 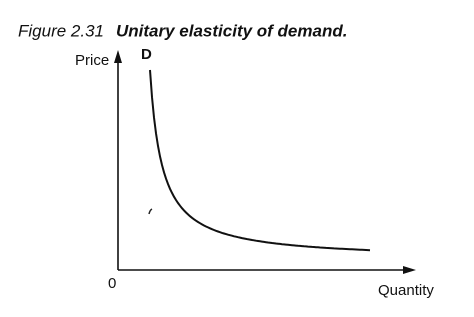 I want to click on figure-title: Unitary elasticity of demand., so click(x=231, y=30).